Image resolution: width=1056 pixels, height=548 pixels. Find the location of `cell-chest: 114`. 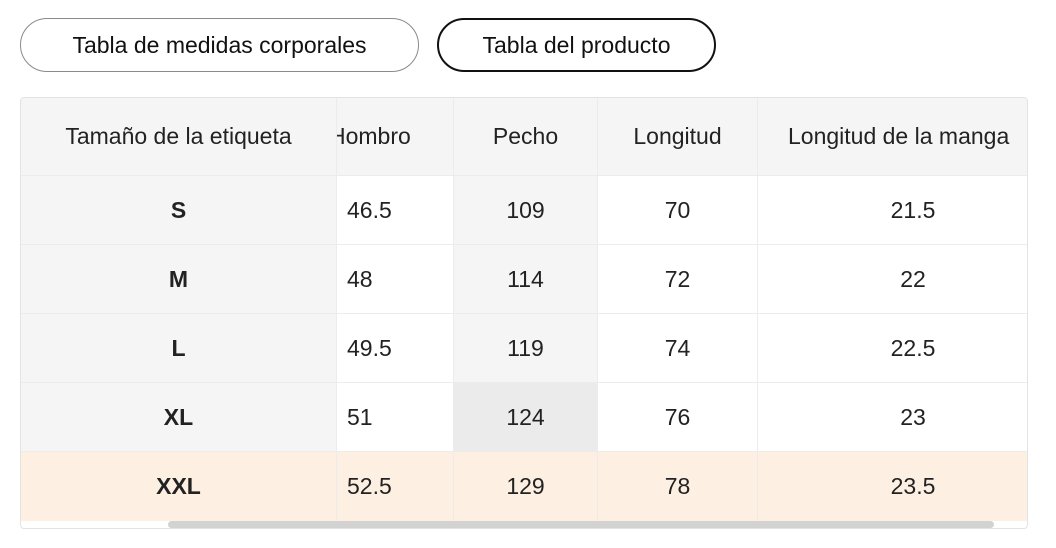

cell-chest: 114 is located at coordinates (526, 279).